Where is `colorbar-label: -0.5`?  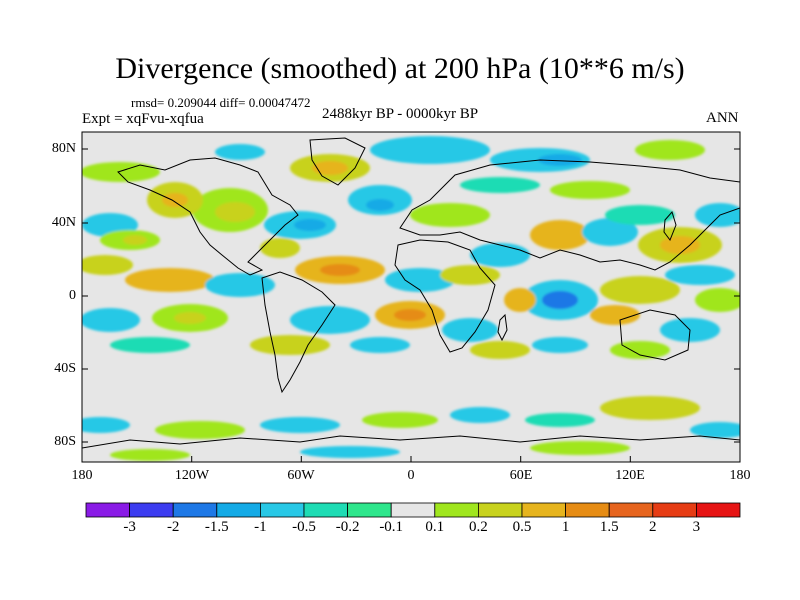 colorbar-label: -0.5 is located at coordinates (304, 527).